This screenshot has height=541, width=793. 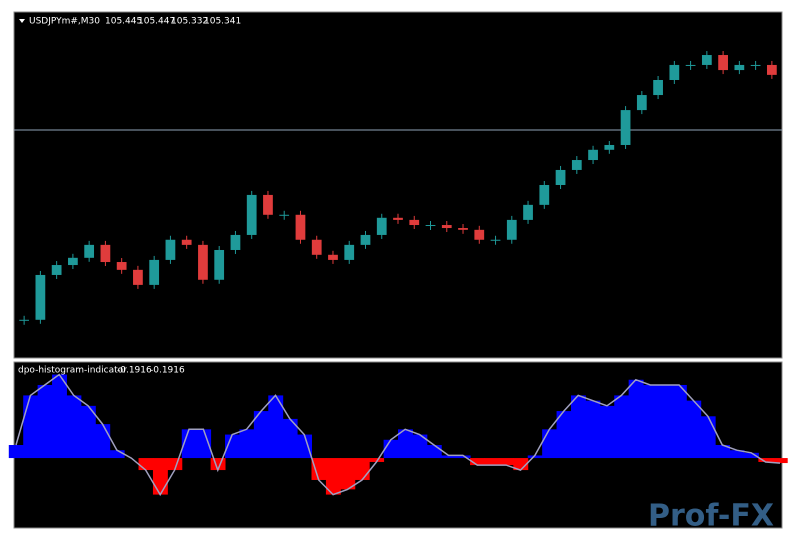 What do you see at coordinates (711, 516) in the screenshot?
I see `watermark: Prof-FX` at bounding box center [711, 516].